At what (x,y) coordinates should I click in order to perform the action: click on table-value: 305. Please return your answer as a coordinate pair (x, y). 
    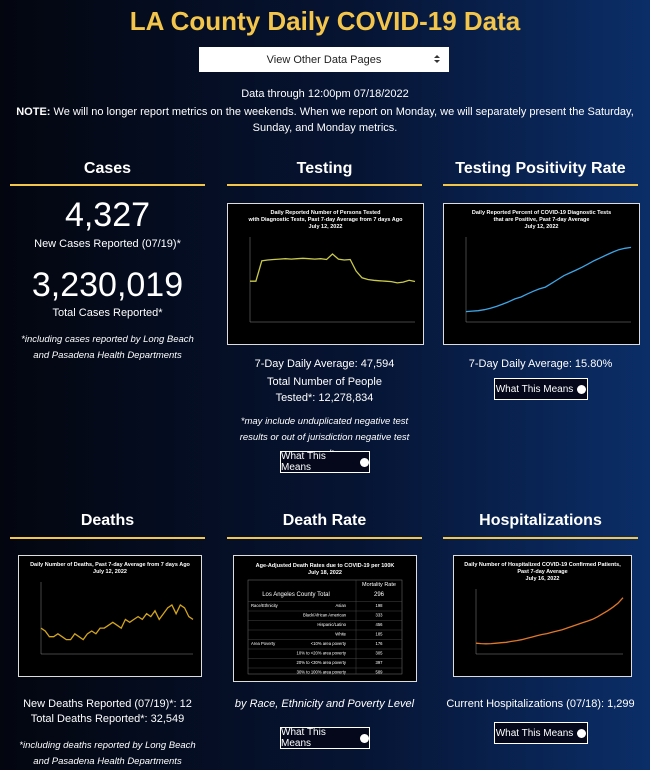
    Looking at the image, I should click on (380, 653).